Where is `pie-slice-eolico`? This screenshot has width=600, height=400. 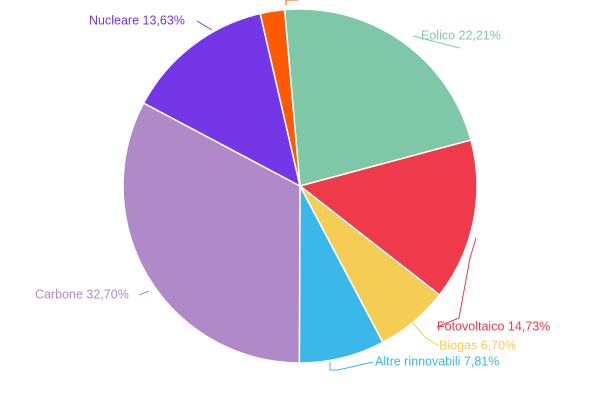 pie-slice-eolico is located at coordinates (377, 97).